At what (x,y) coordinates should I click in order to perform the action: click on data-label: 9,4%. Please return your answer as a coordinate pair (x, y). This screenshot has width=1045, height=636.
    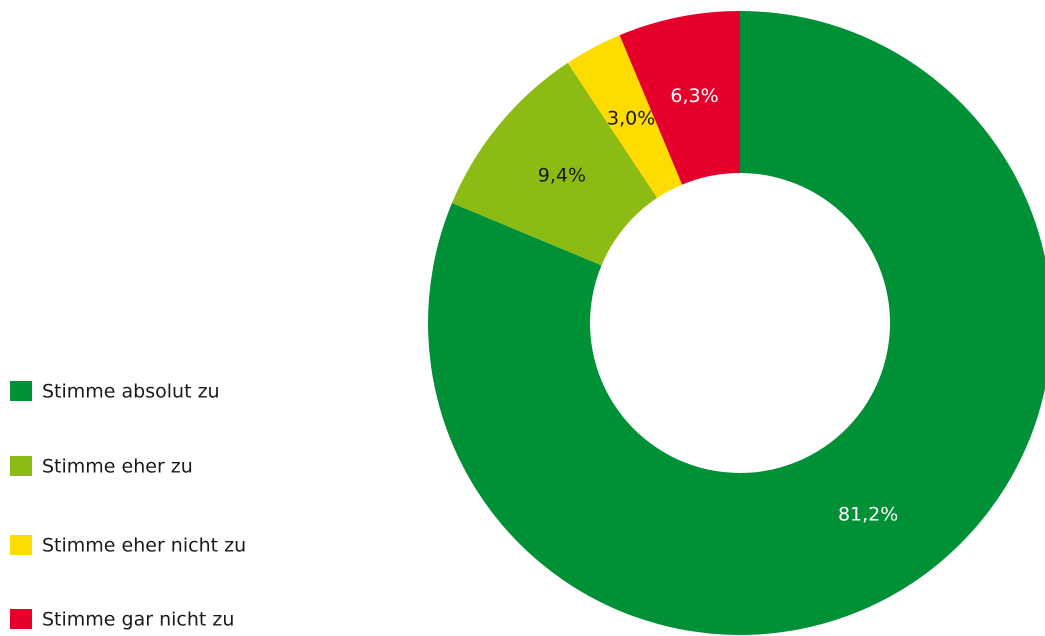
    Looking at the image, I should click on (562, 175).